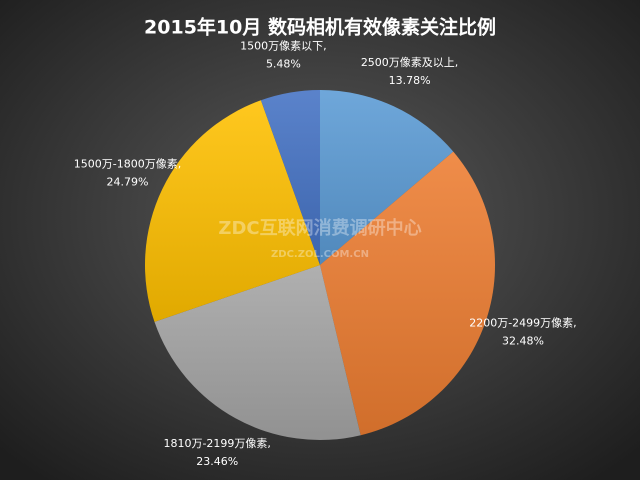 The image size is (640, 480). Describe the element at coordinates (127, 164) in the screenshot. I see `label-category: 1500万-1800万像素,` at that location.